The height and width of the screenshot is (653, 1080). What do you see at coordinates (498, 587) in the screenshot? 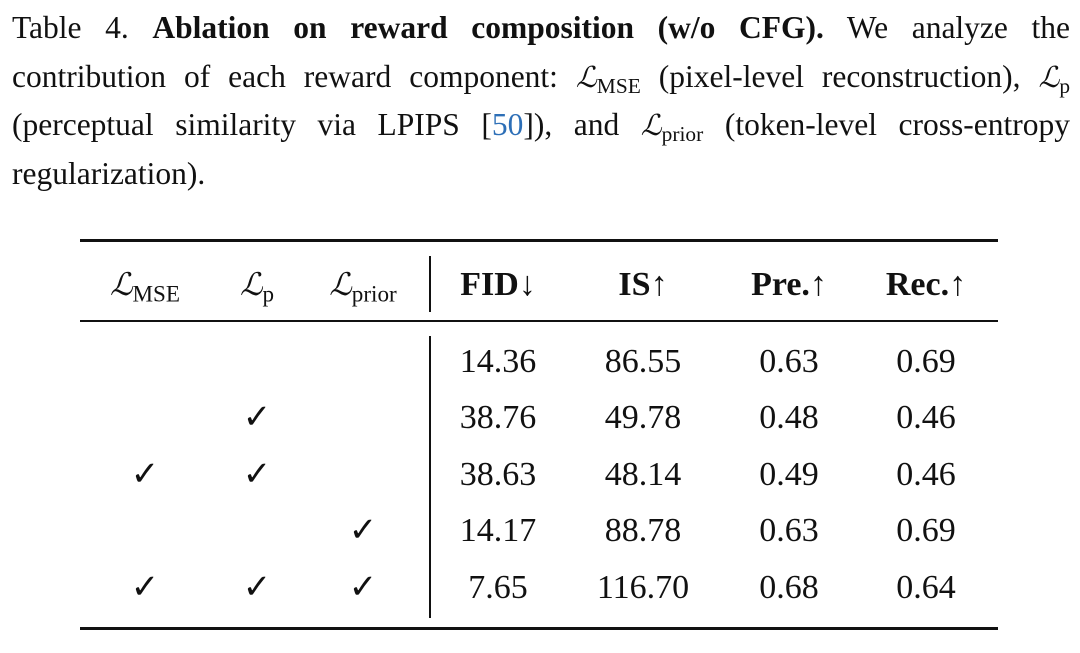
I see `table-cell: 7.65` at bounding box center [498, 587].